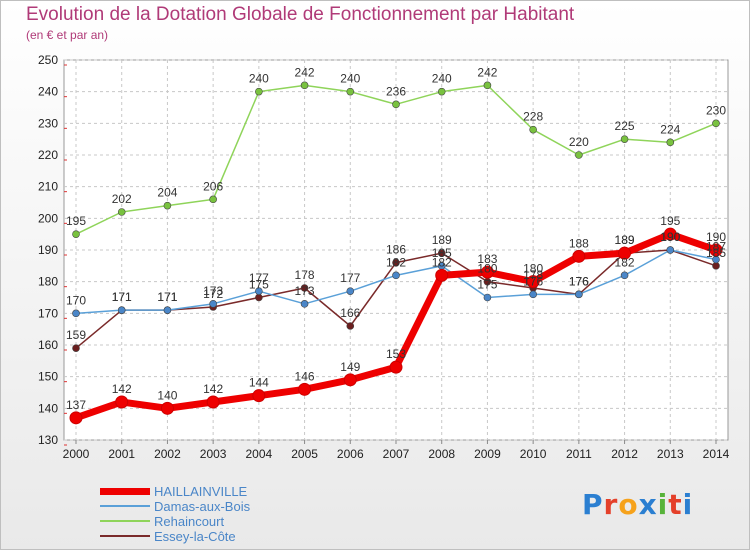  I want to click on y-tick-label: 240, so click(48, 92).